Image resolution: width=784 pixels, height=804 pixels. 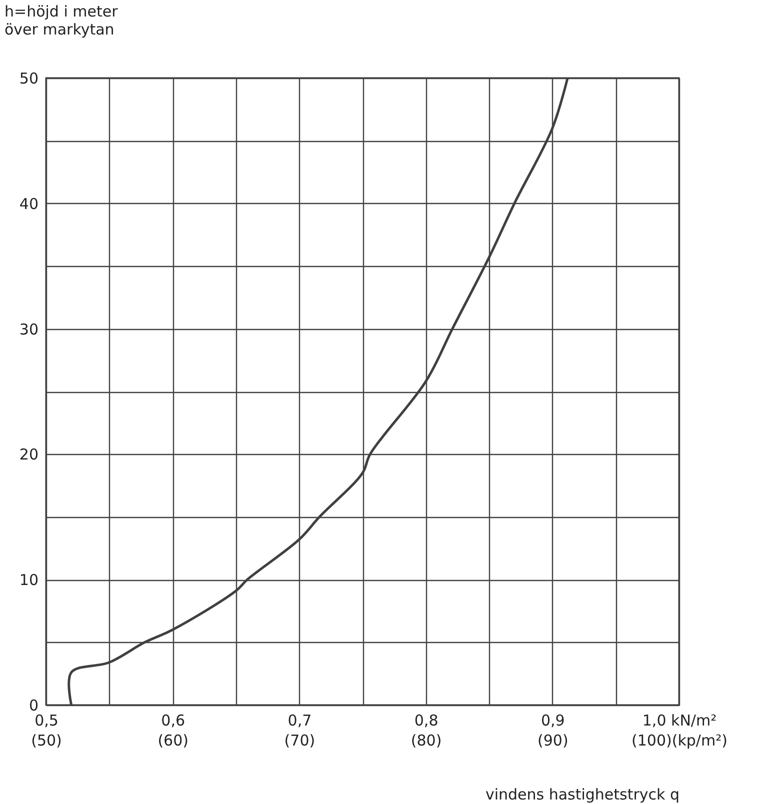 I want to click on x2-tick-label: (50), so click(x=46, y=741).